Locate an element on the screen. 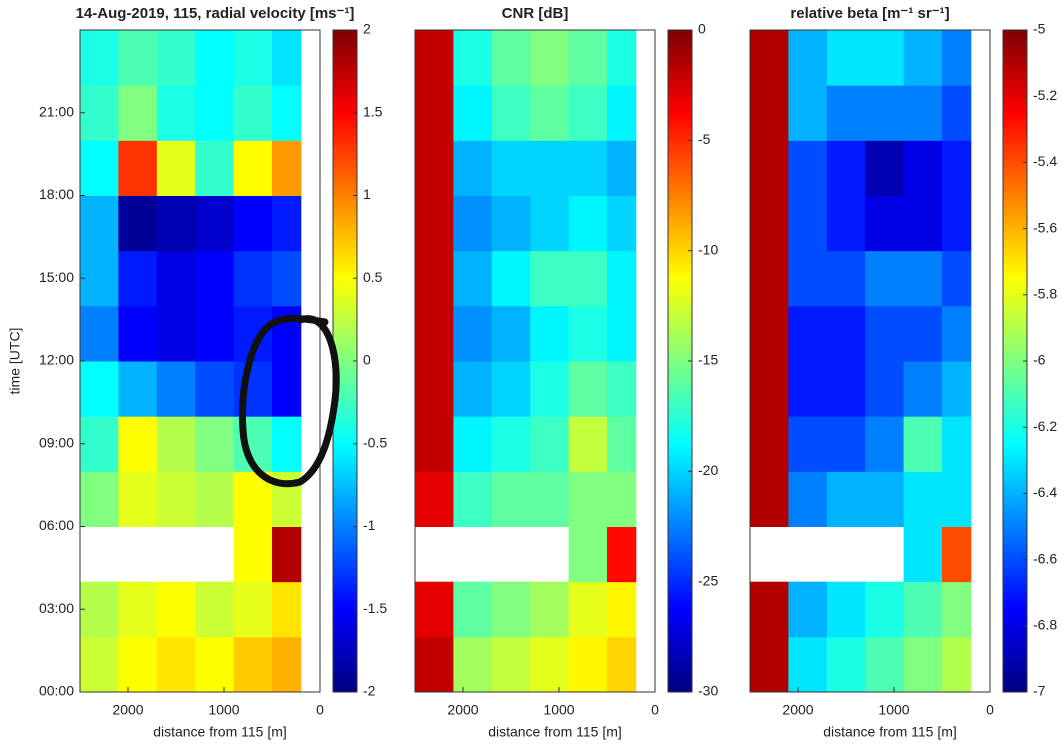  colorbar-tick-label: -6.6 is located at coordinates (1045, 558).